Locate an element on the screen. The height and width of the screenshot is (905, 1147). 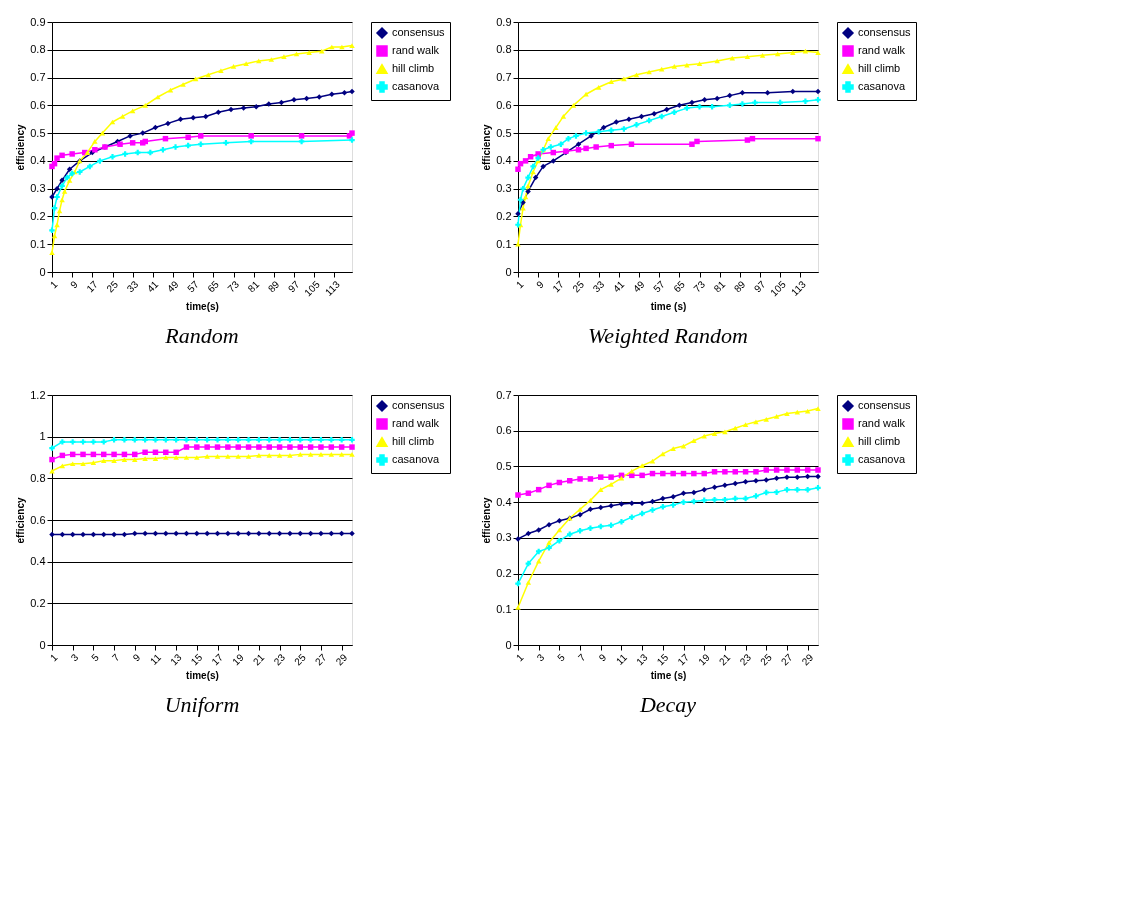
x-tick-label: 105 is located at coordinates (312, 288).